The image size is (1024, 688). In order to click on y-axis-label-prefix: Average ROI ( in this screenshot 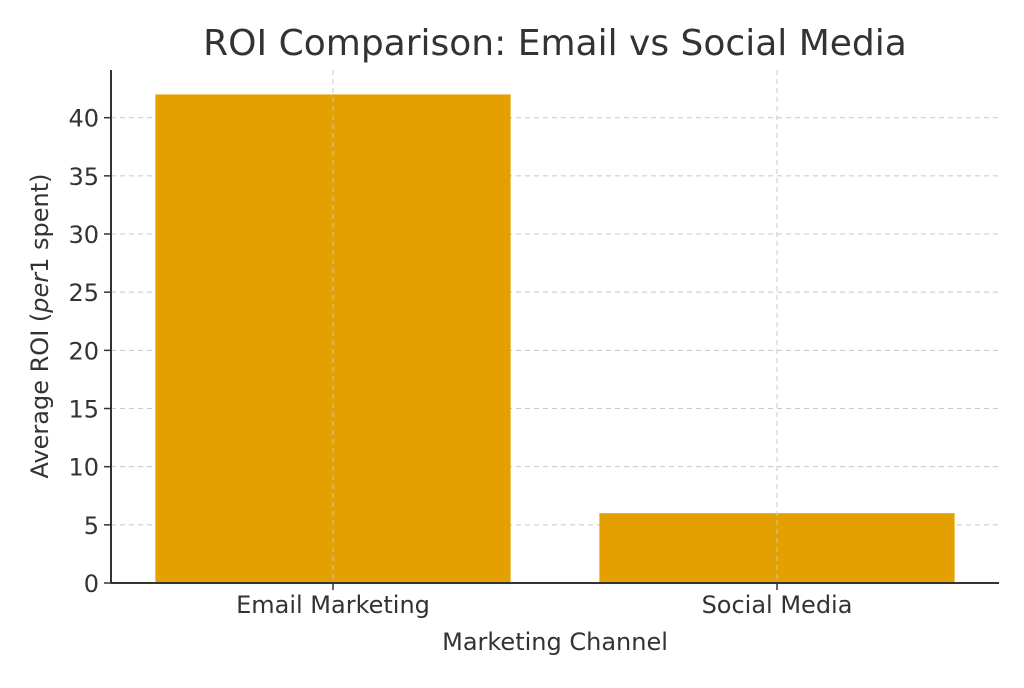, I will do `click(40, 396)`.